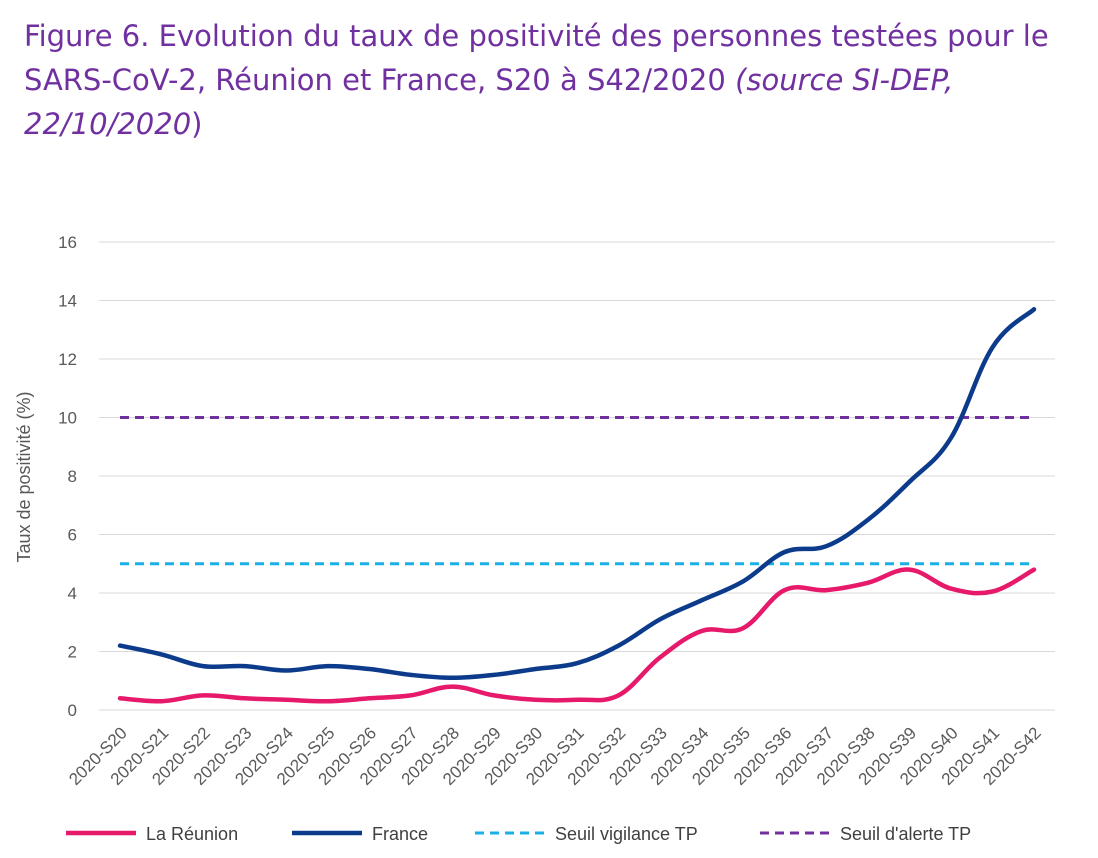 Image resolution: width=1098 pixels, height=858 pixels. Describe the element at coordinates (72, 476) in the screenshot. I see `y-tick-label: 8` at that location.